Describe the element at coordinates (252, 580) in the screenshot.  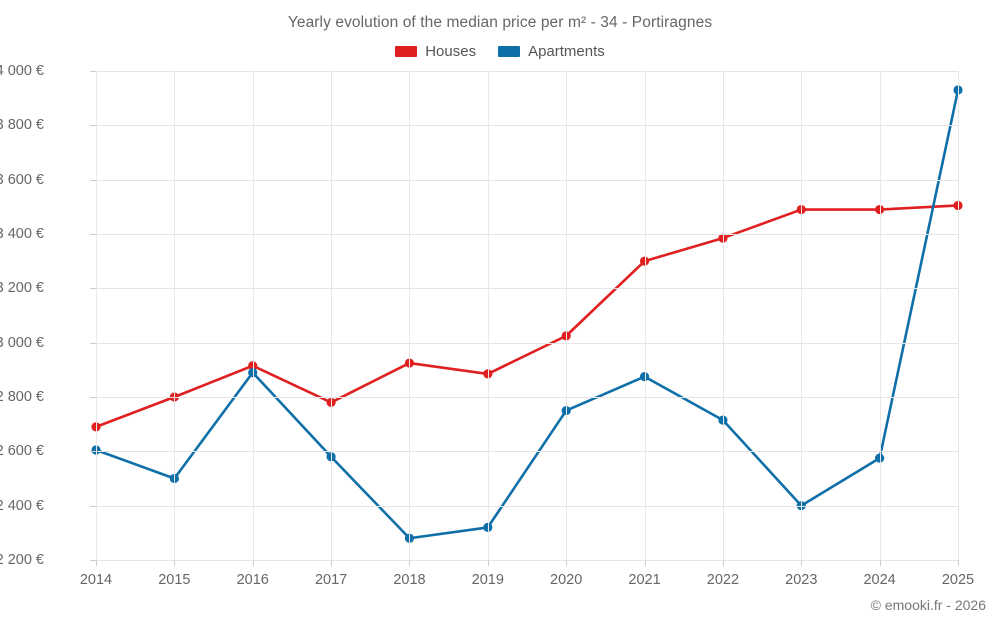
I see `x-axis-tick-label: 2016` at that location.